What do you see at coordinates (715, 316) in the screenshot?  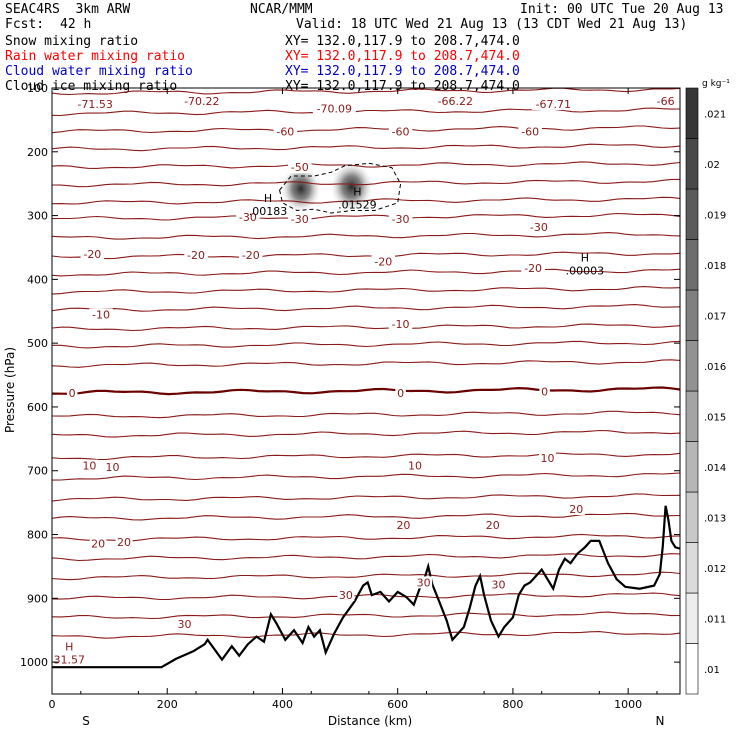 I see `colorbar-label: .017` at bounding box center [715, 316].